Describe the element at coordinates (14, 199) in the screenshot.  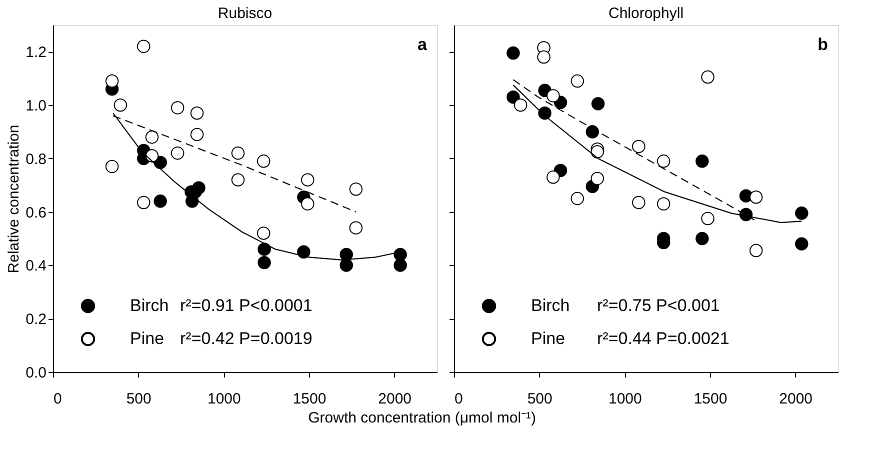
I see `y-axis-title: Relative concentration` at that location.